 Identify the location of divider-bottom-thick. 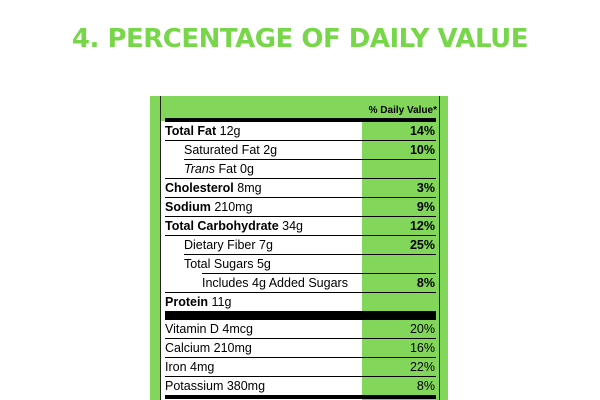
(300, 397).